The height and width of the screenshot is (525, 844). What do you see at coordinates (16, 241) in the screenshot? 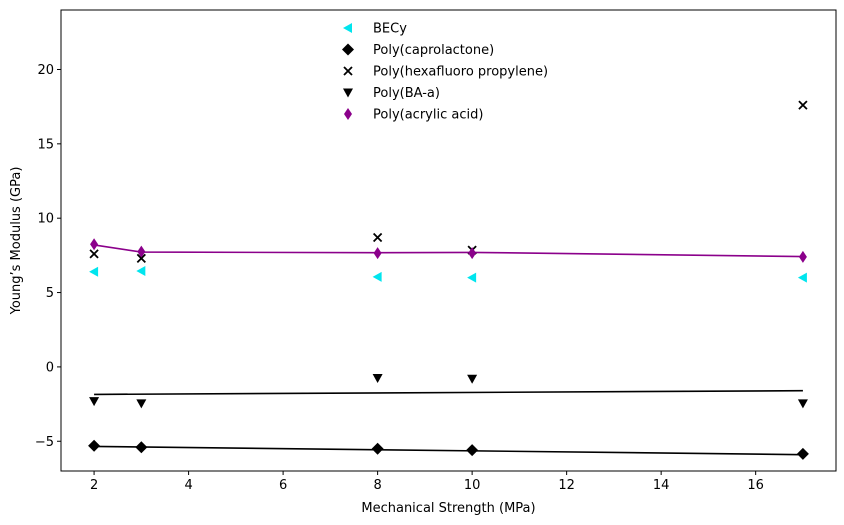
I see `y-axis-label: Young’s Modulus (GPa)` at bounding box center [16, 241].